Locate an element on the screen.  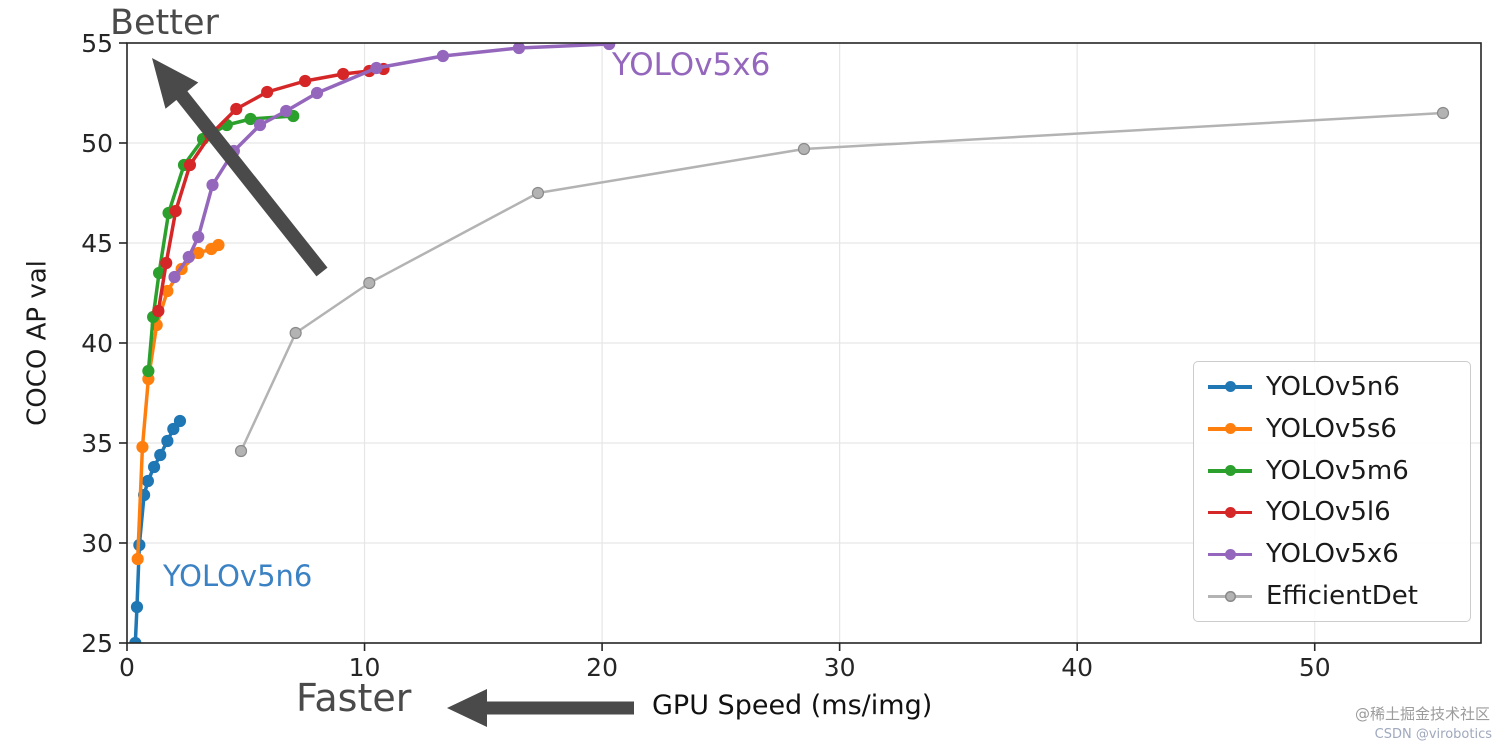
legend-item-YOLOv5n6: YOLOv5n6 is located at coordinates (1339, 387).